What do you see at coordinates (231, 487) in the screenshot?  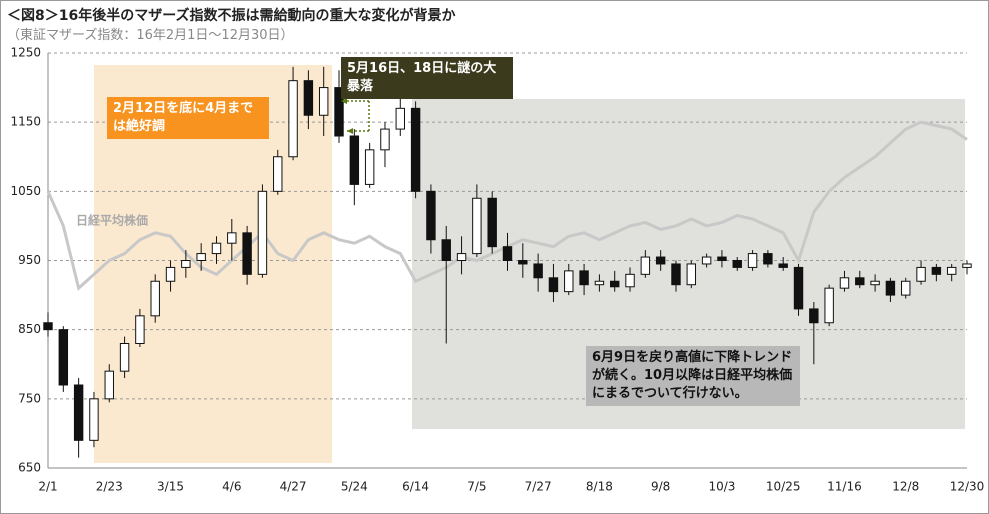 I see `x-tick-label: 4/6` at bounding box center [231, 487].